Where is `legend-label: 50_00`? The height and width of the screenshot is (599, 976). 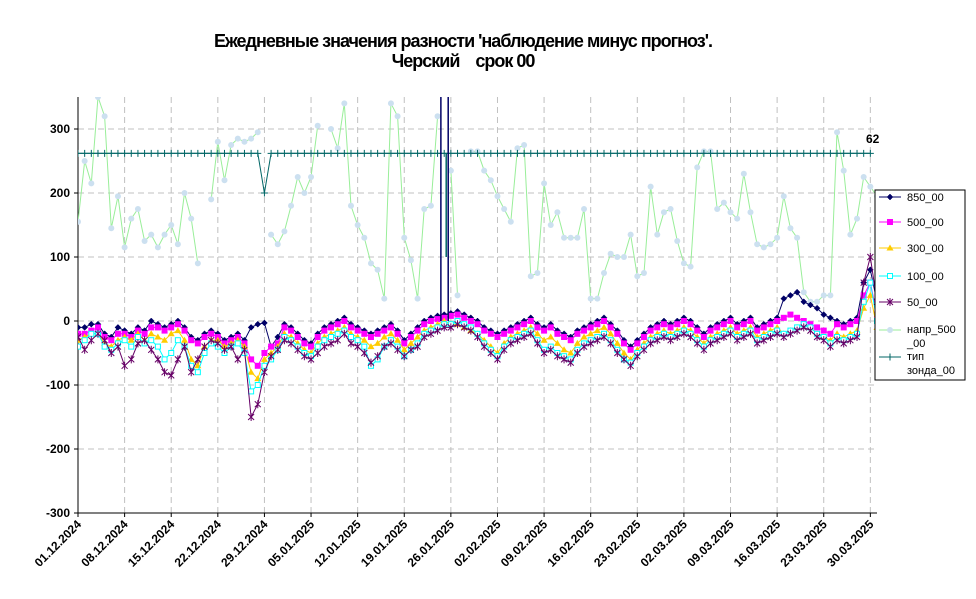
legend-label: 50_00 is located at coordinates (922, 303).